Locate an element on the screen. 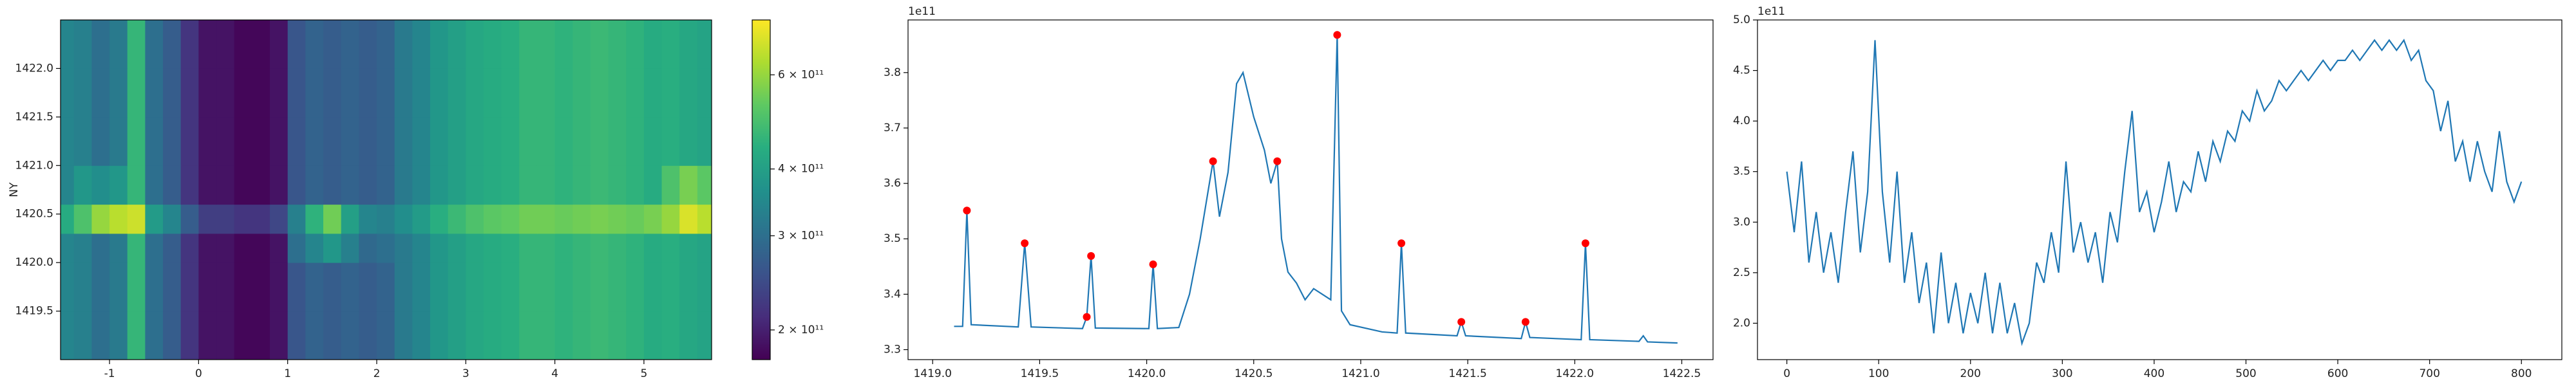 The image size is (2576, 386). x-tick-label: 1 is located at coordinates (287, 373).